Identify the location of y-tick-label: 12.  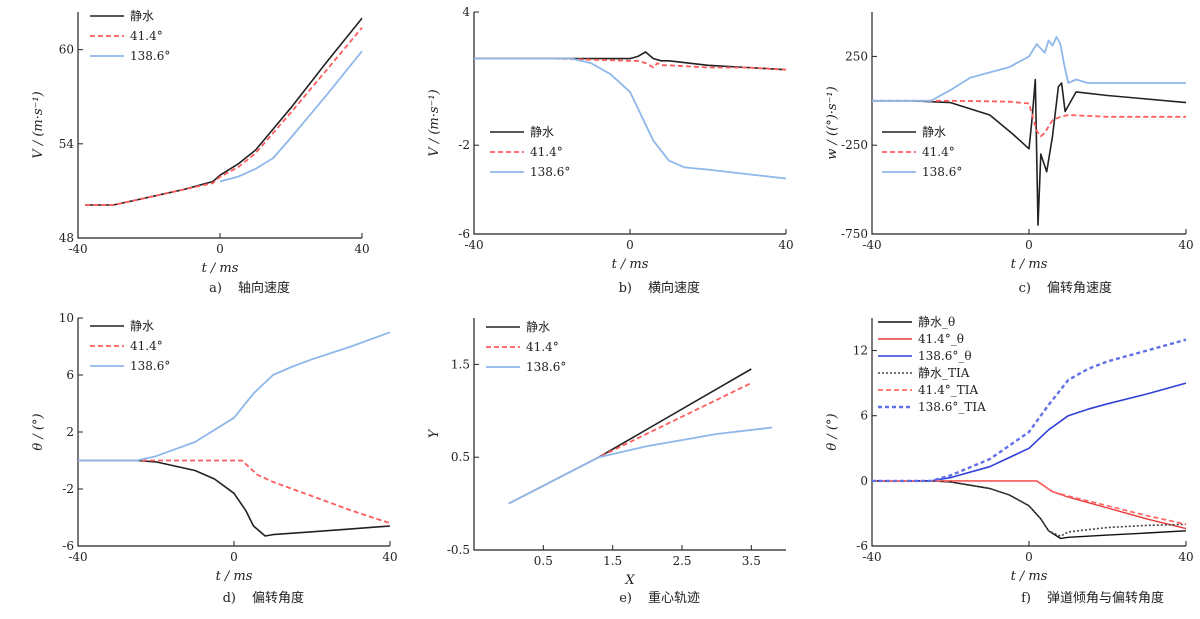
(860, 351).